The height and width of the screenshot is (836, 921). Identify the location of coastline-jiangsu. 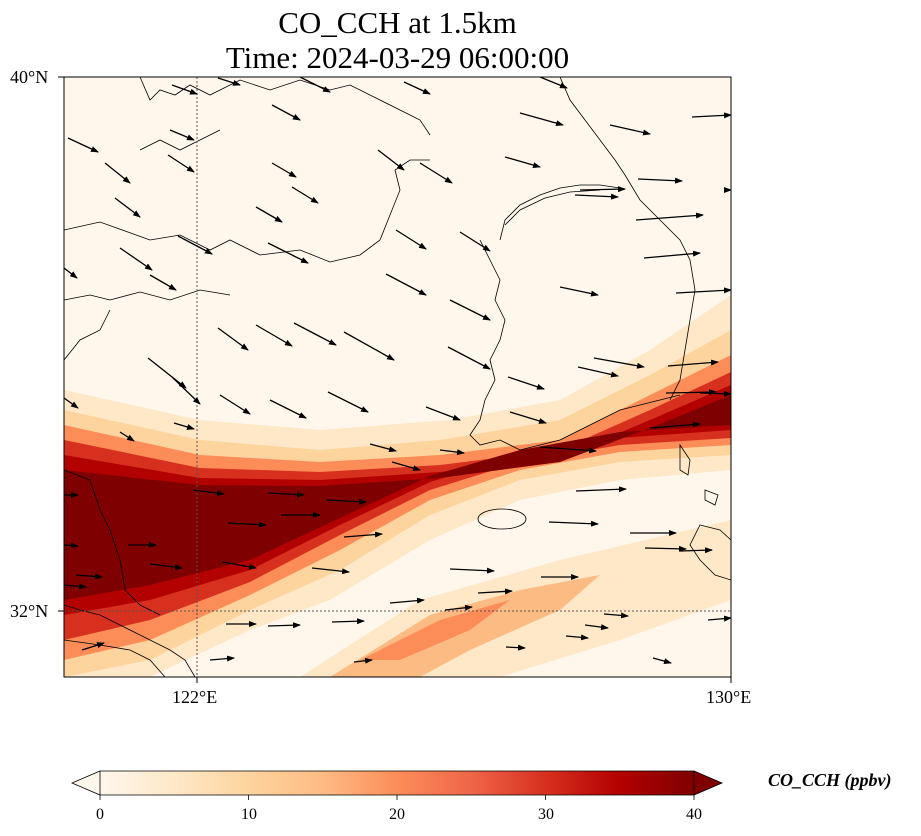
(112, 542).